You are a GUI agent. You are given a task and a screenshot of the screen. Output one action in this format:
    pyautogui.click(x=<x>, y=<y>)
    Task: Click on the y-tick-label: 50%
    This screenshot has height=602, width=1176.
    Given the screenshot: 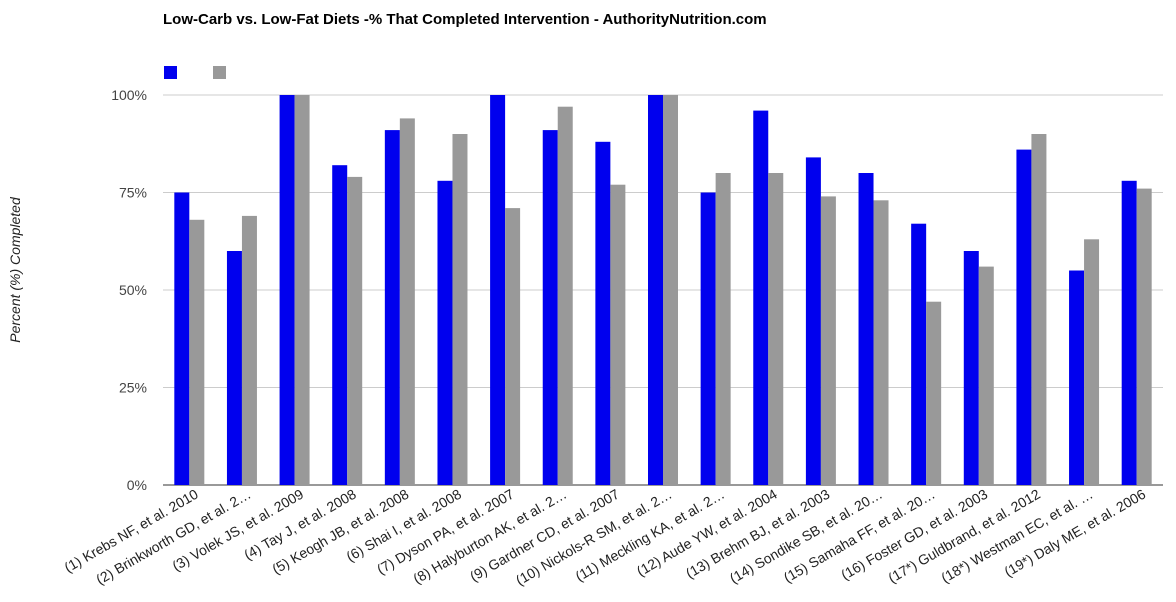 What is the action you would take?
    pyautogui.click(x=133, y=290)
    